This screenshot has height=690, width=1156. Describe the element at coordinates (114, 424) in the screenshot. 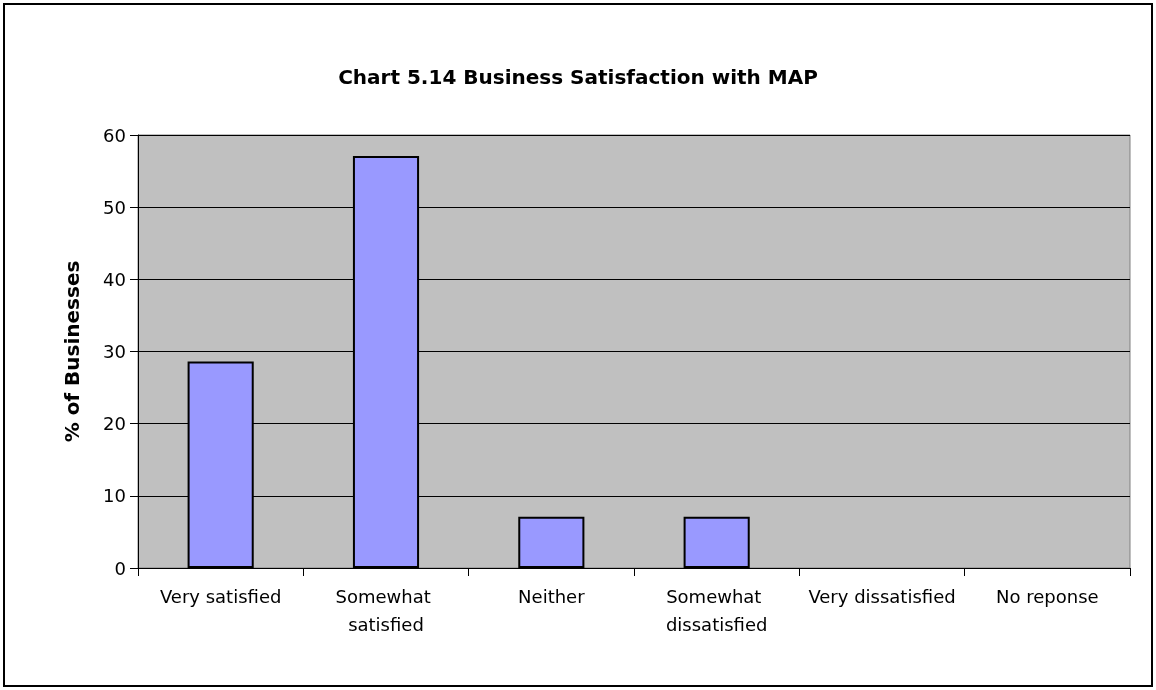

I see `y-tick-label: 20` at that location.